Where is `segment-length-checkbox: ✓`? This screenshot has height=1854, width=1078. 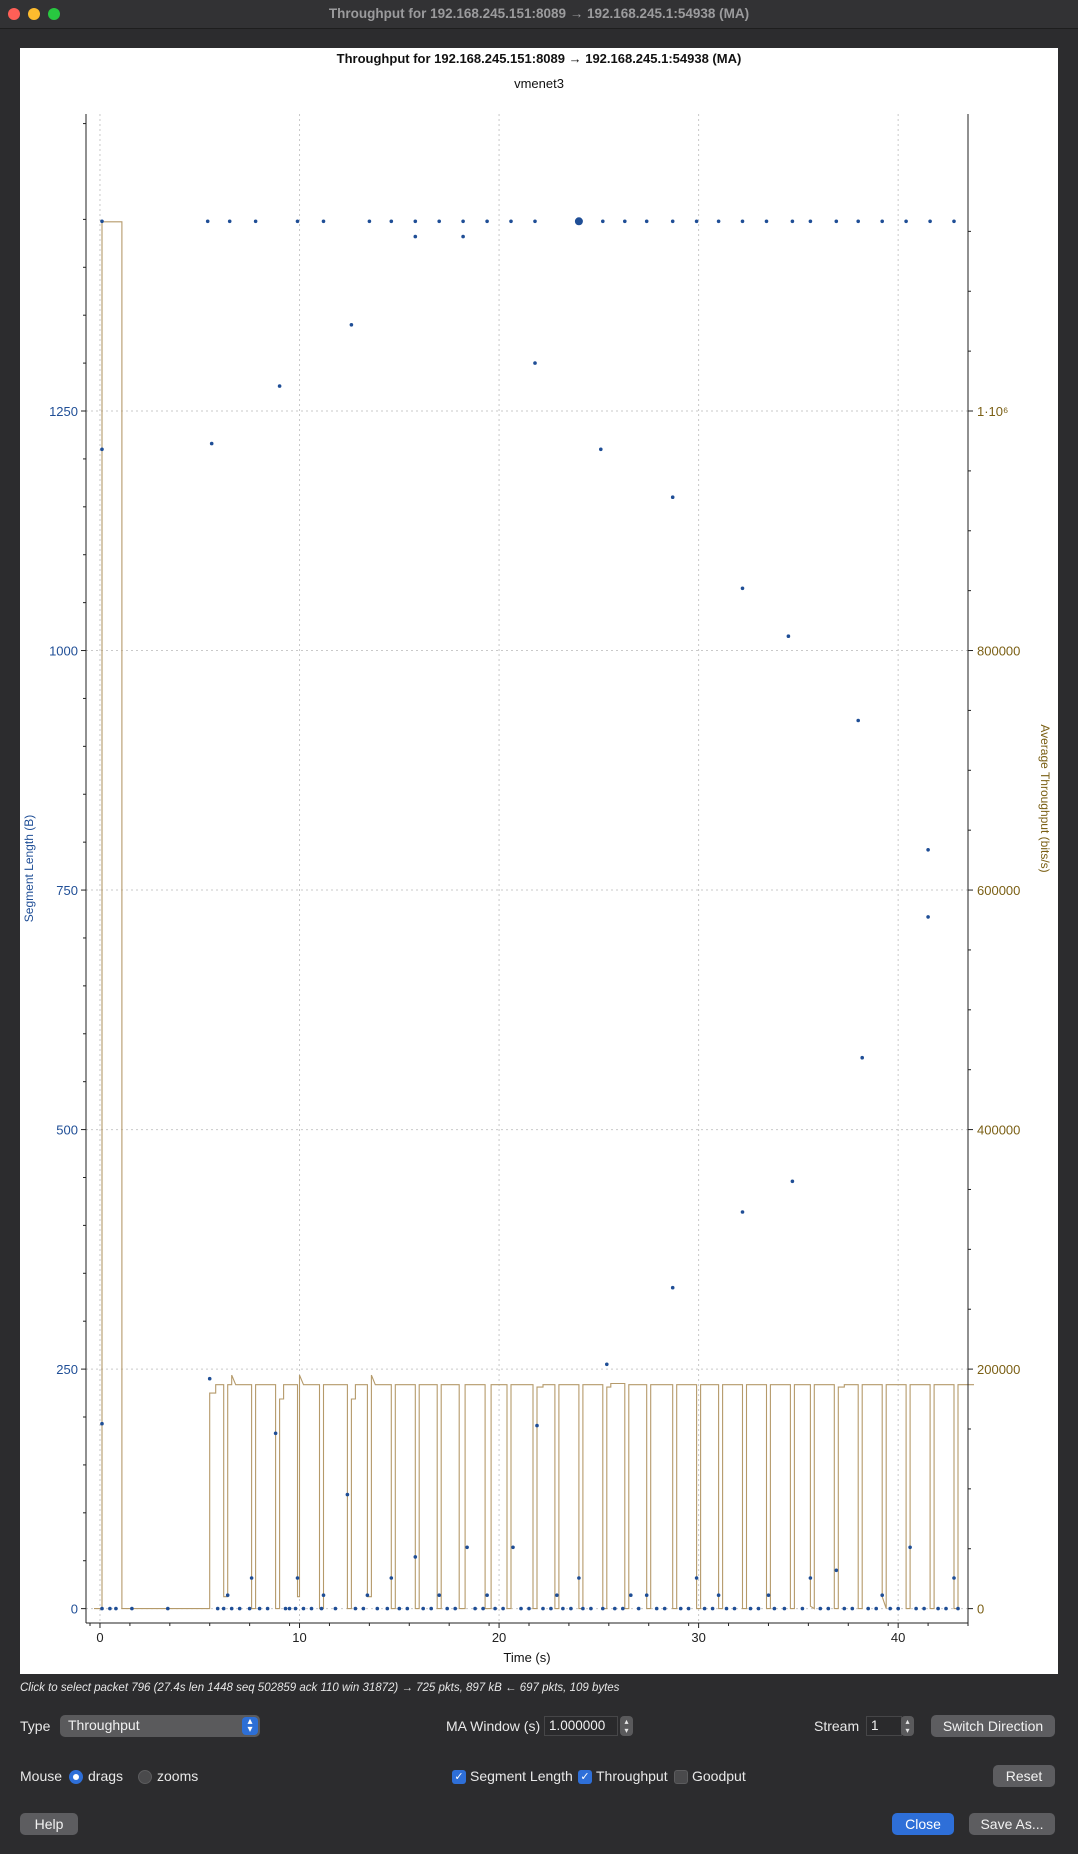
segment-length-checkbox: ✓ is located at coordinates (459, 1777).